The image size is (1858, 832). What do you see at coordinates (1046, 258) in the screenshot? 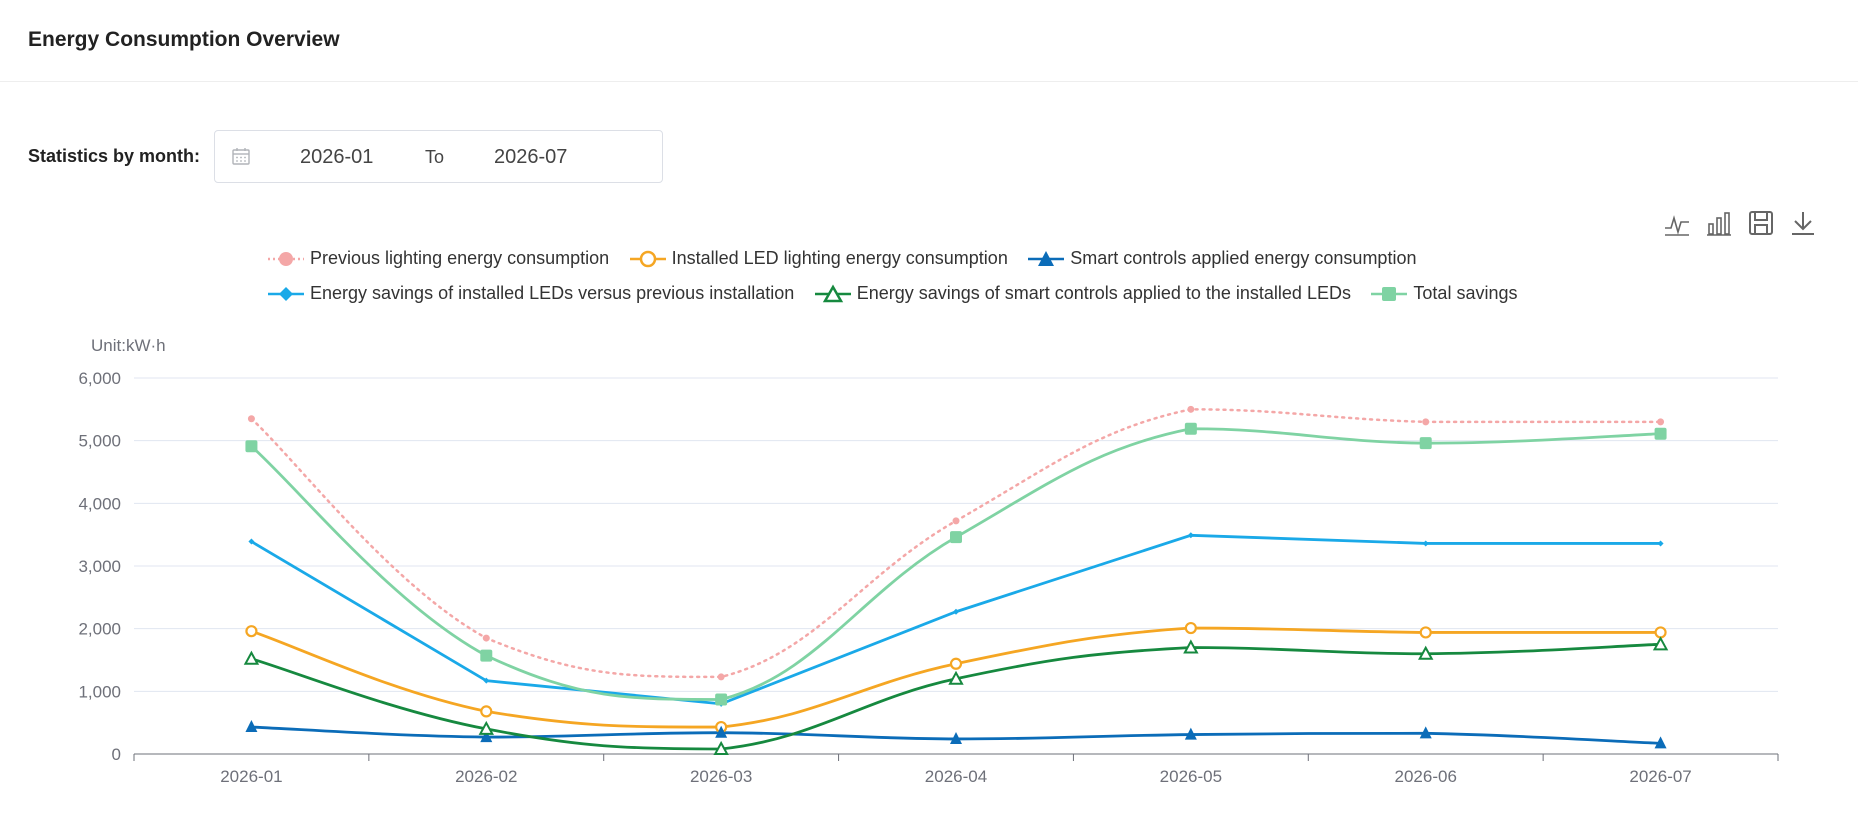
I see `legend-marker-triangle` at bounding box center [1046, 258].